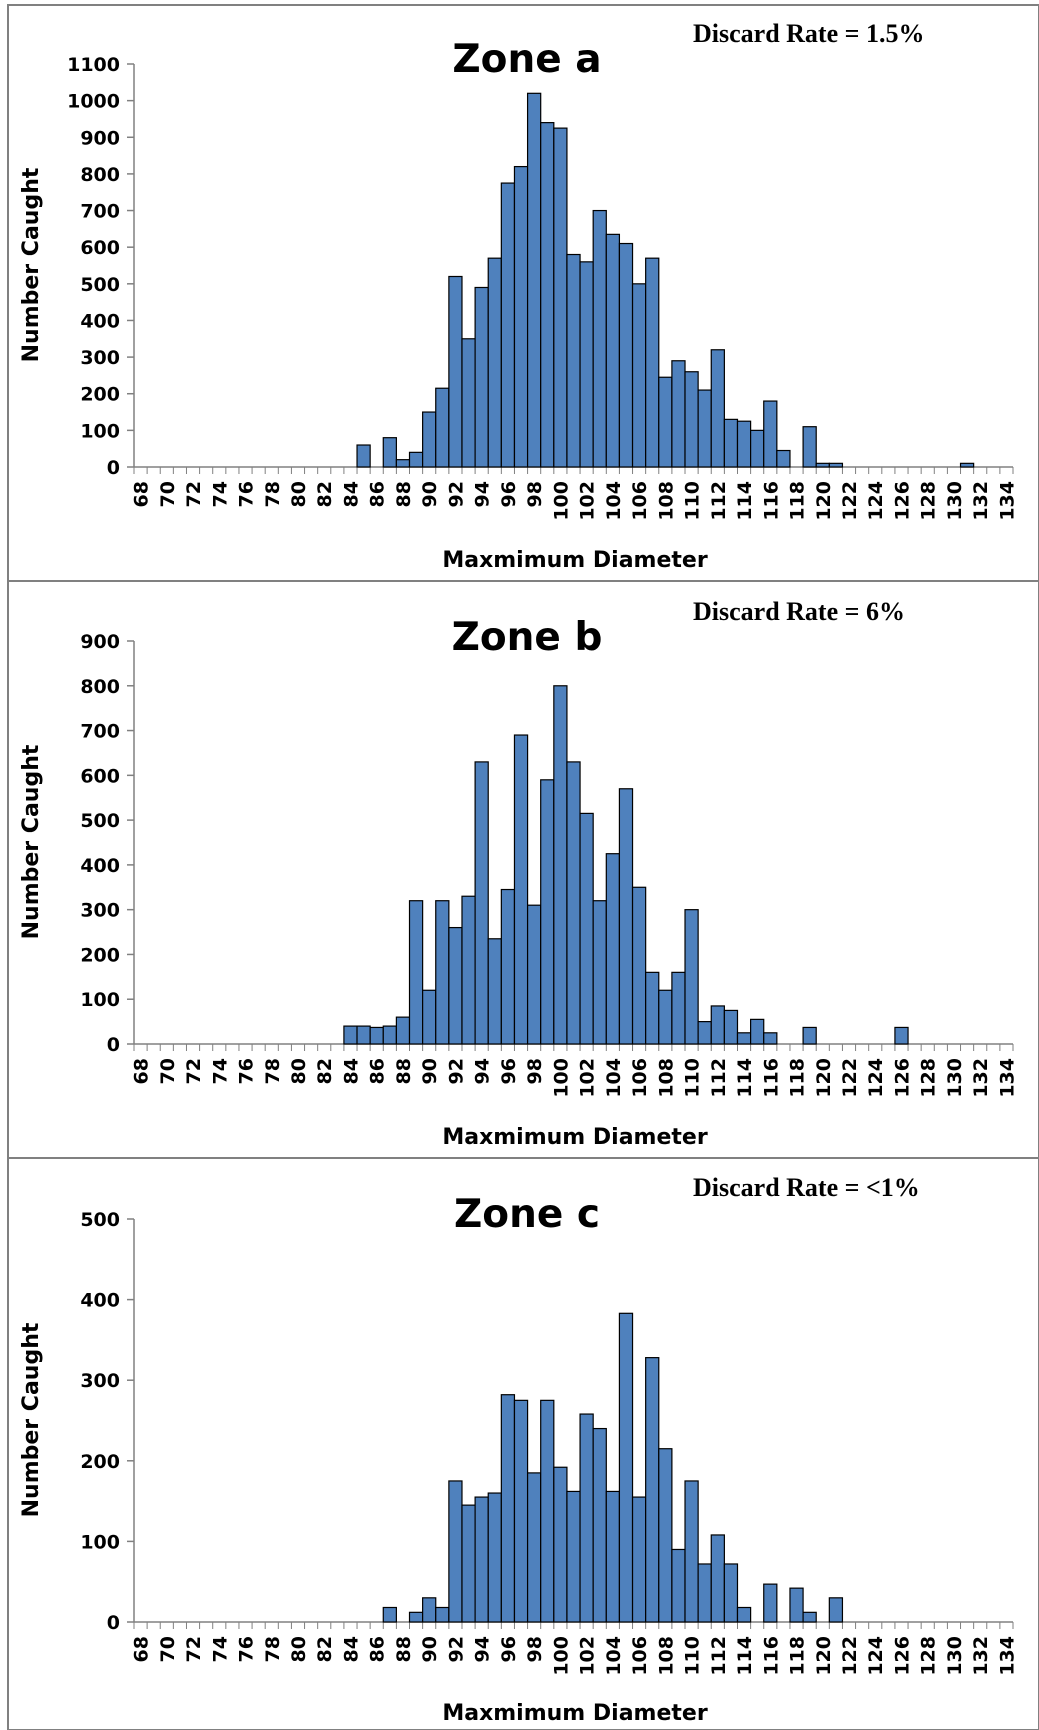  What do you see at coordinates (902, 501) in the screenshot?
I see `x-tick-label: 126` at bounding box center [902, 501].